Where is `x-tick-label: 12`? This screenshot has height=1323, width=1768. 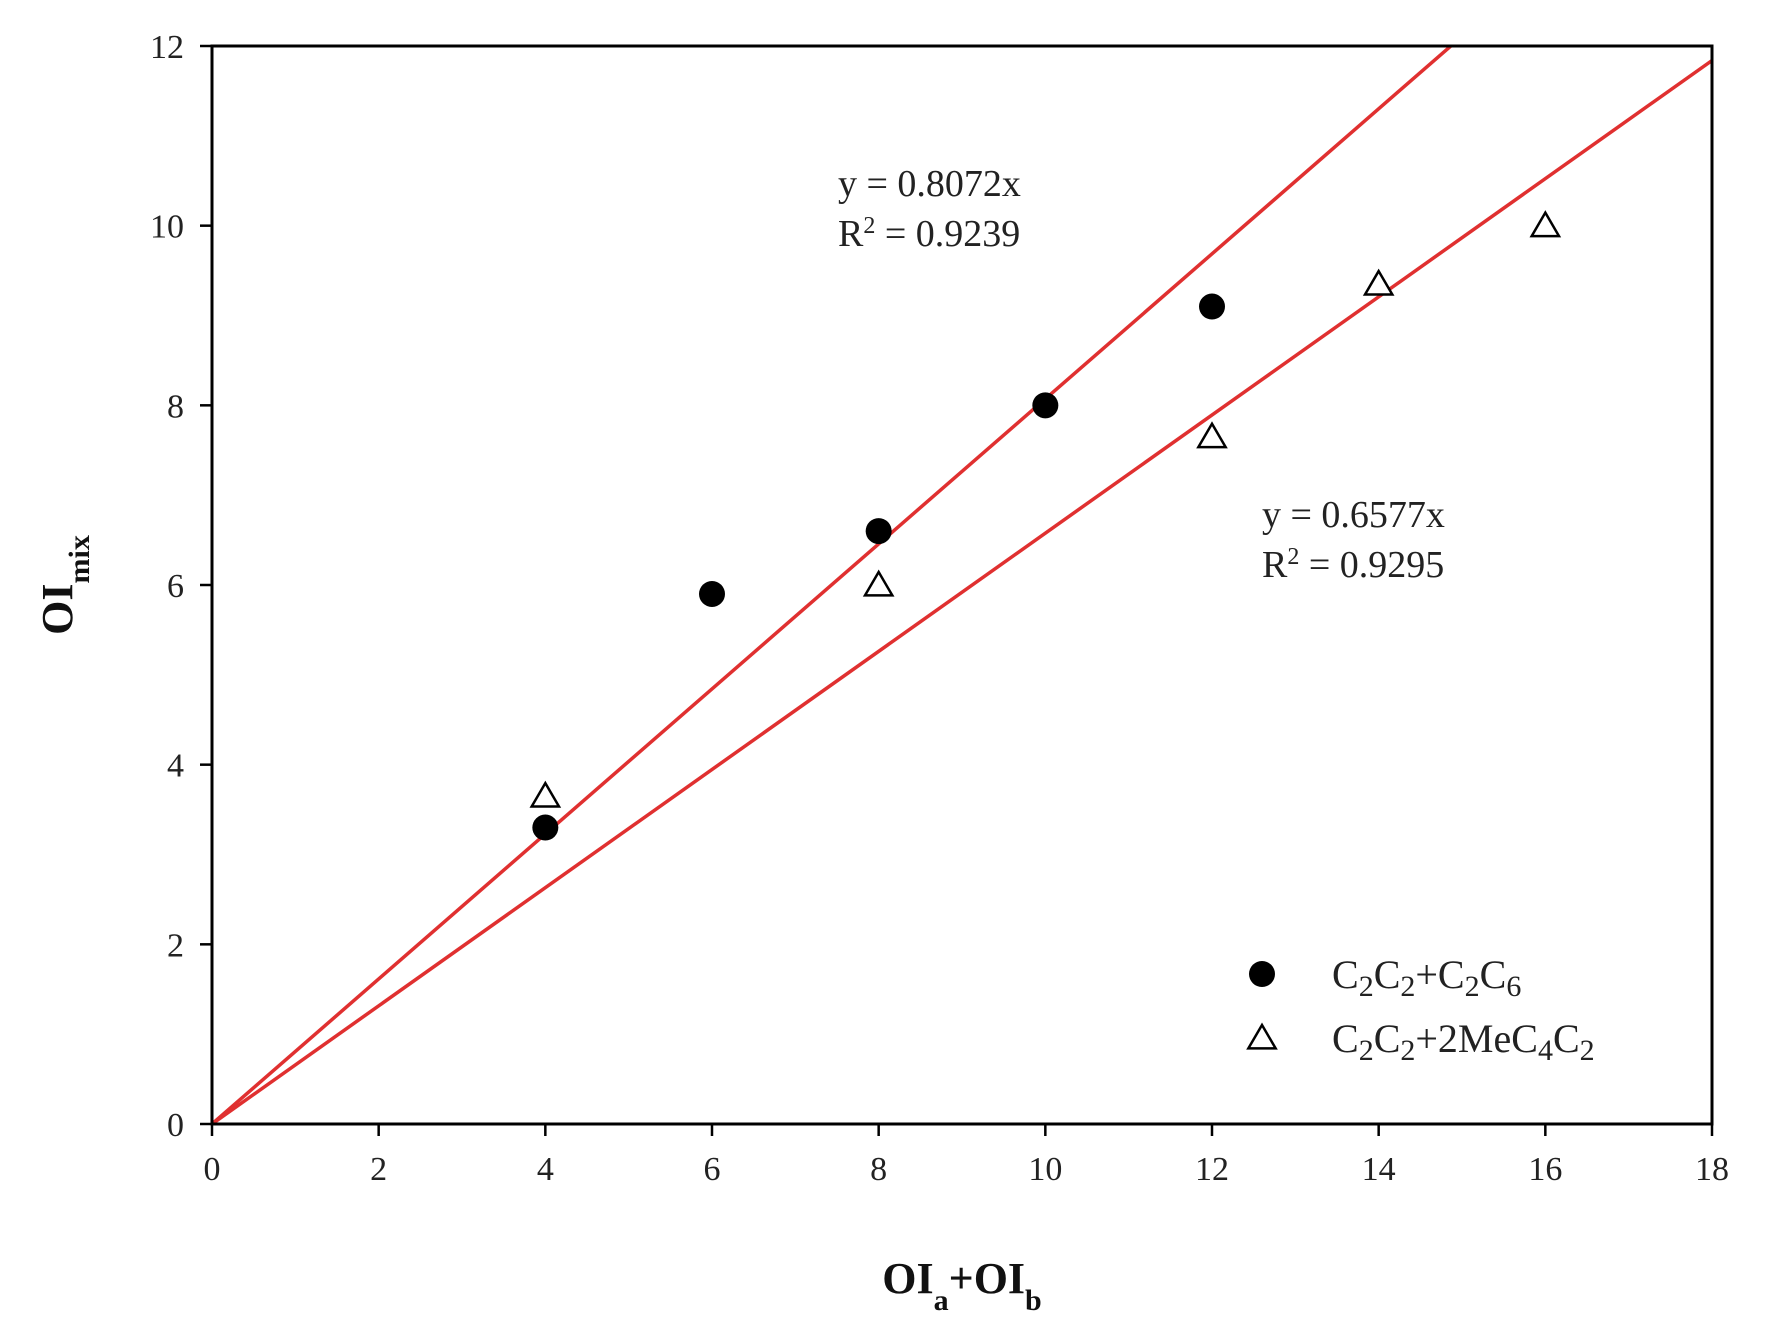
x-tick-label: 12 is located at coordinates (1212, 1169).